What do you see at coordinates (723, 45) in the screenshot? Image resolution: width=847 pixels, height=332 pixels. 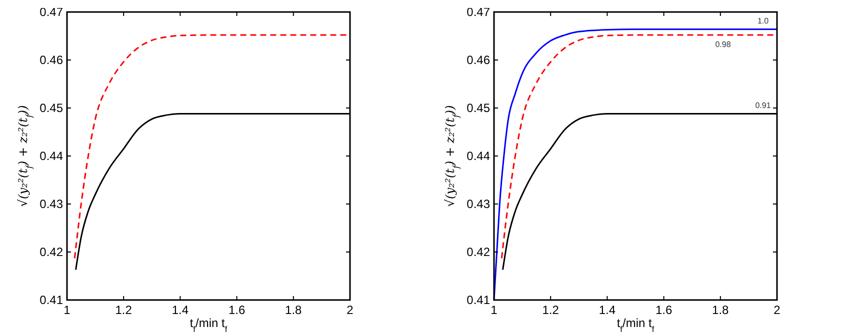 I see `series-label: 0.98` at bounding box center [723, 45].